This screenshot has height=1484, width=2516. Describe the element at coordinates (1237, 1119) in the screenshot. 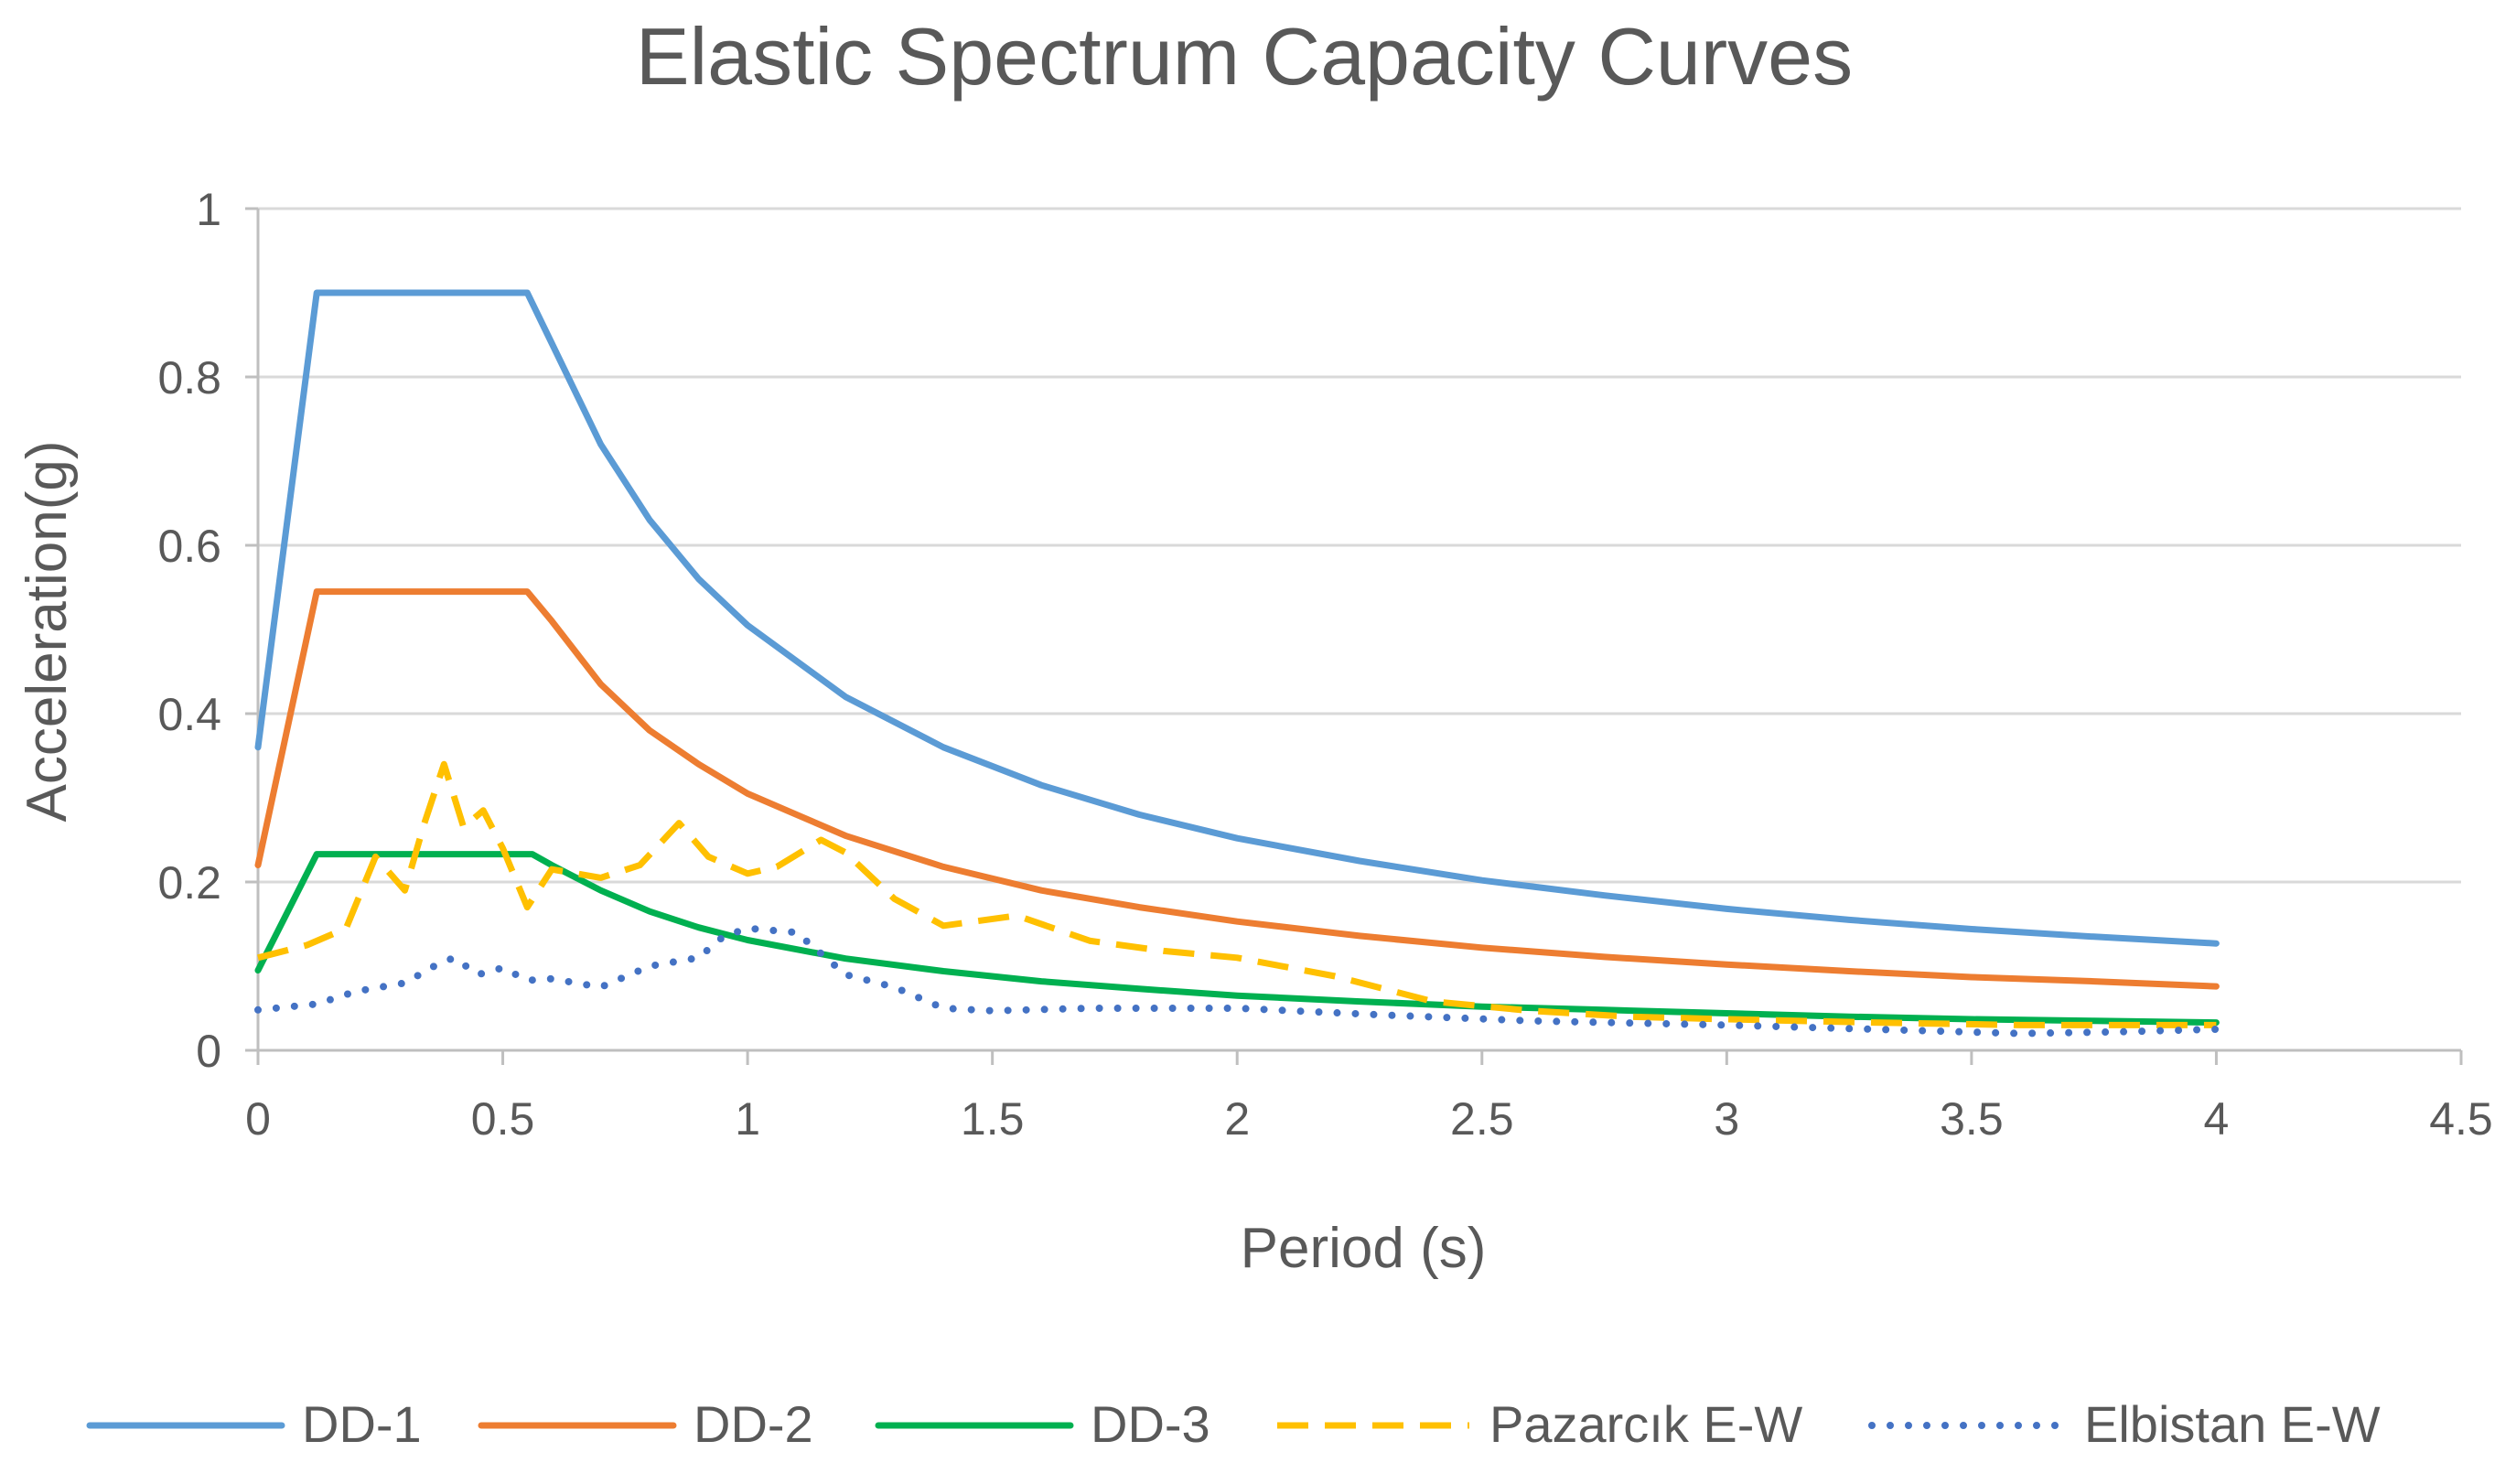

I see `x-tick-label: 2` at that location.